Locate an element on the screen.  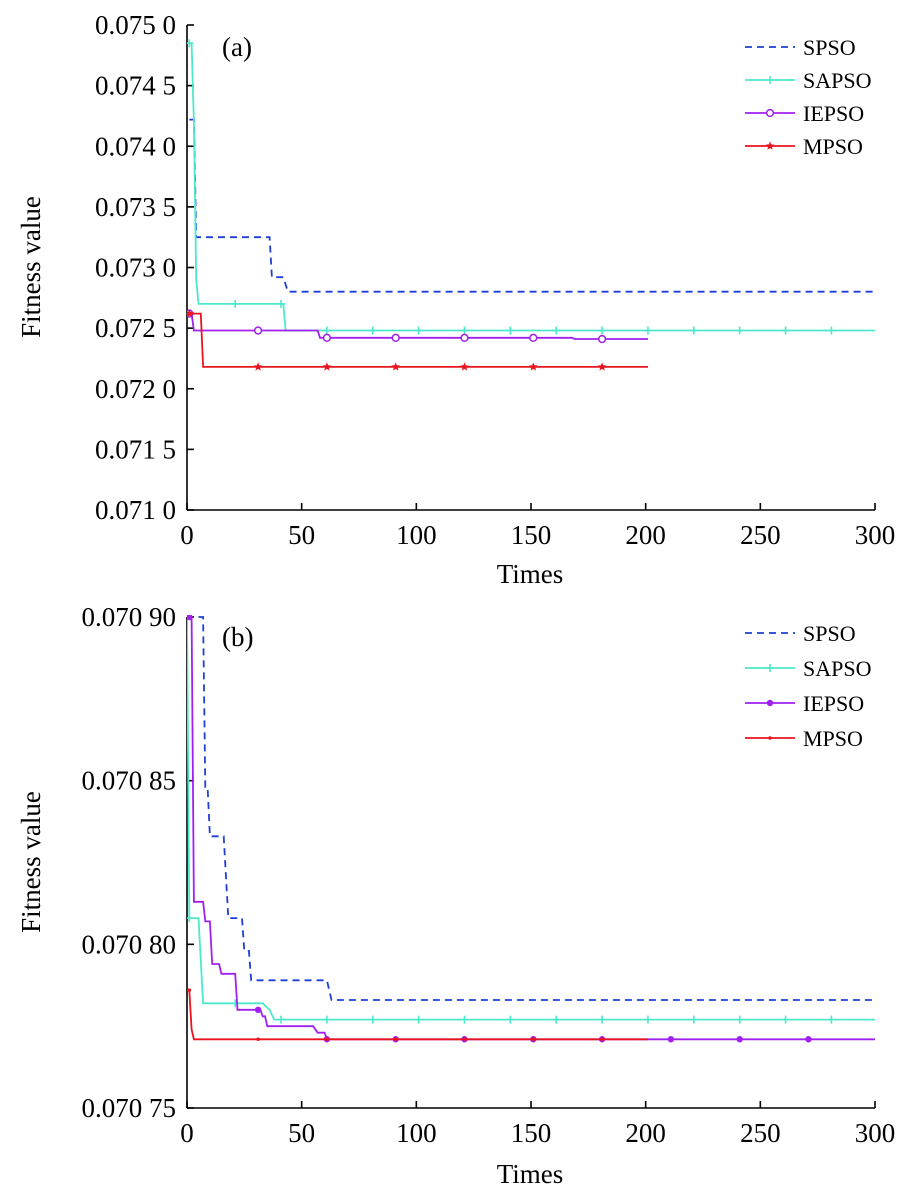
y-tick-label: 0.070 90 is located at coordinates (129, 617).